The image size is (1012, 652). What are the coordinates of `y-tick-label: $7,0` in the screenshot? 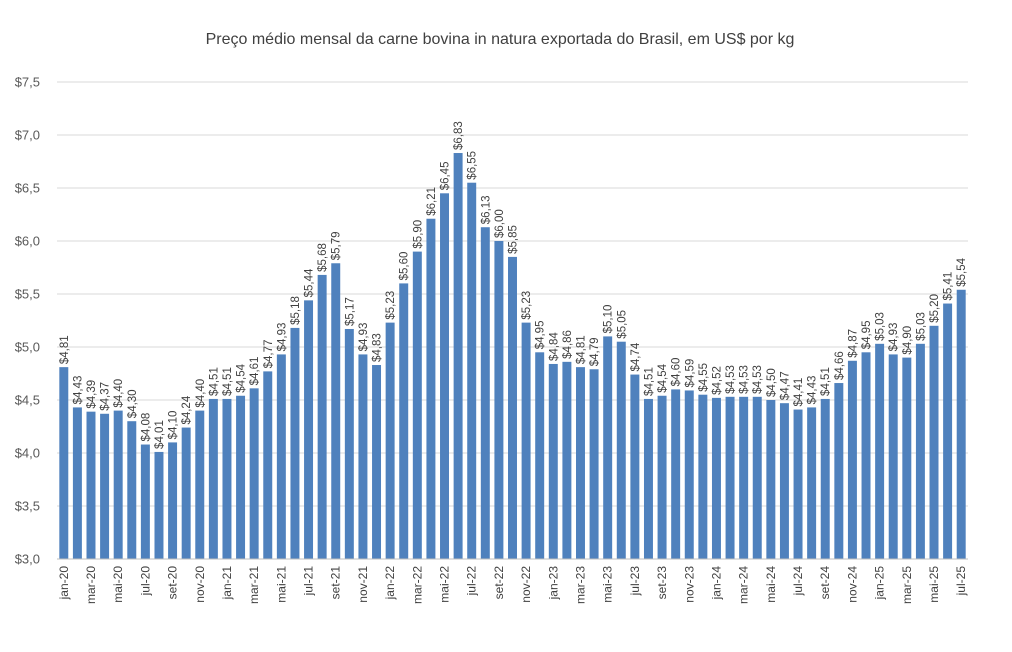 It's located at (27, 135).